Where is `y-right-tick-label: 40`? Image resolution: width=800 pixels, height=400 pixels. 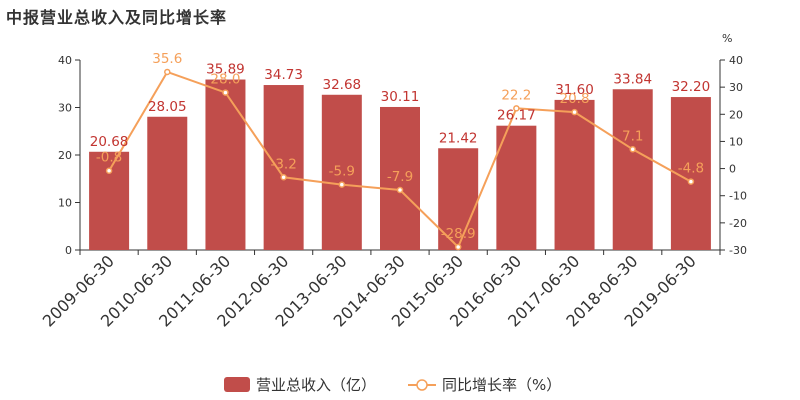
y-right-tick-label: 40 is located at coordinates (736, 60).